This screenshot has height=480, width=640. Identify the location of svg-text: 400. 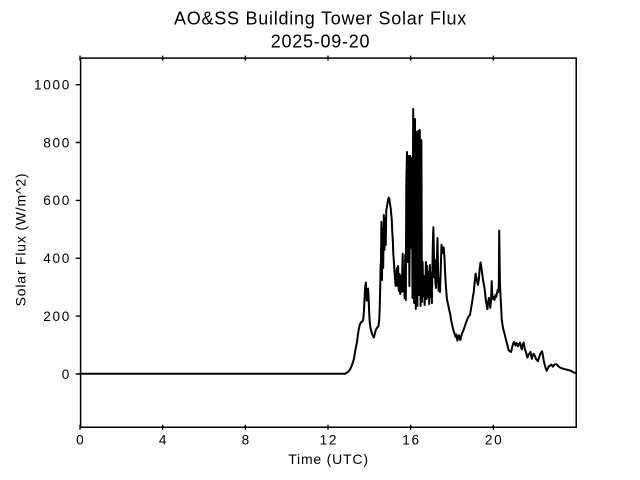
(57, 258).